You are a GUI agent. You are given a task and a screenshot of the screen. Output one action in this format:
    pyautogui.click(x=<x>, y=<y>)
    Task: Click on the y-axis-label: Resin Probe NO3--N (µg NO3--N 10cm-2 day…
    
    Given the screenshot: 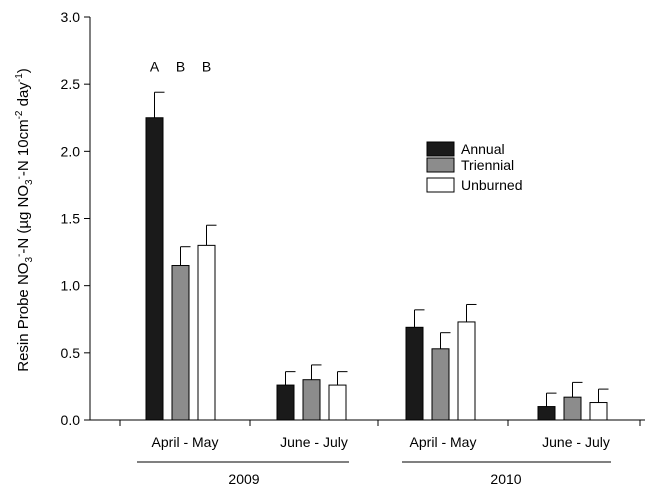 What is the action you would take?
    pyautogui.click(x=24, y=220)
    